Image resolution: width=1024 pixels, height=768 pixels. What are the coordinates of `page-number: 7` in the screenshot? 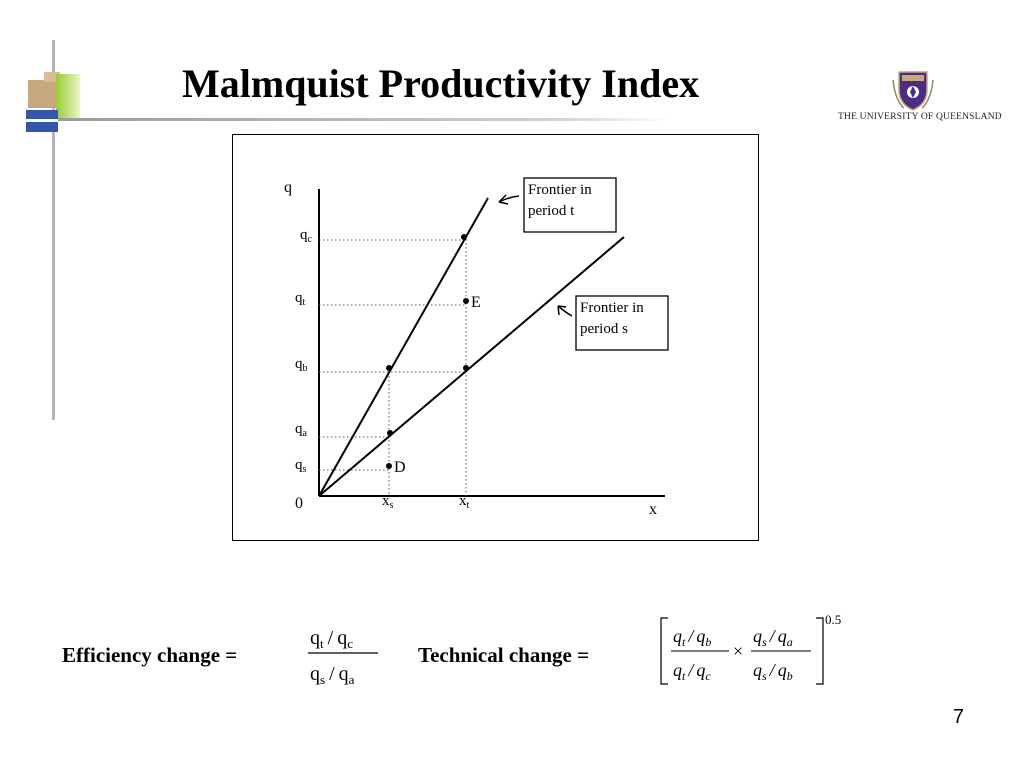 It's located at (958, 717).